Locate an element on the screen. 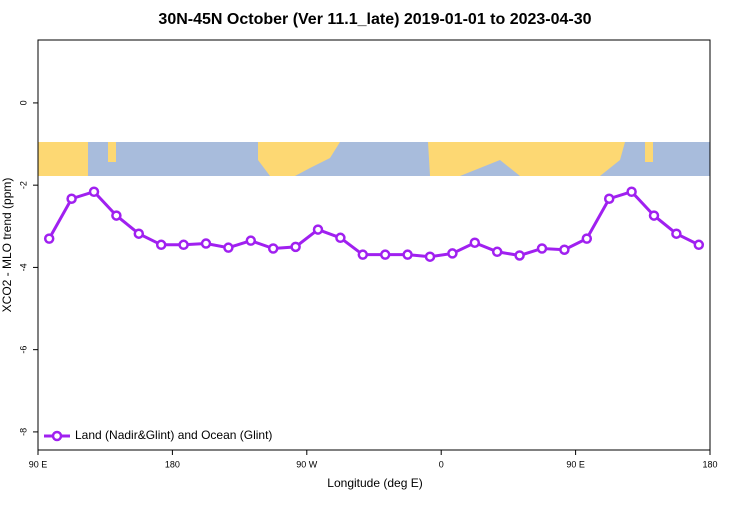 The width and height of the screenshot is (750, 505). y-tick-label: -4 is located at coordinates (23, 267).